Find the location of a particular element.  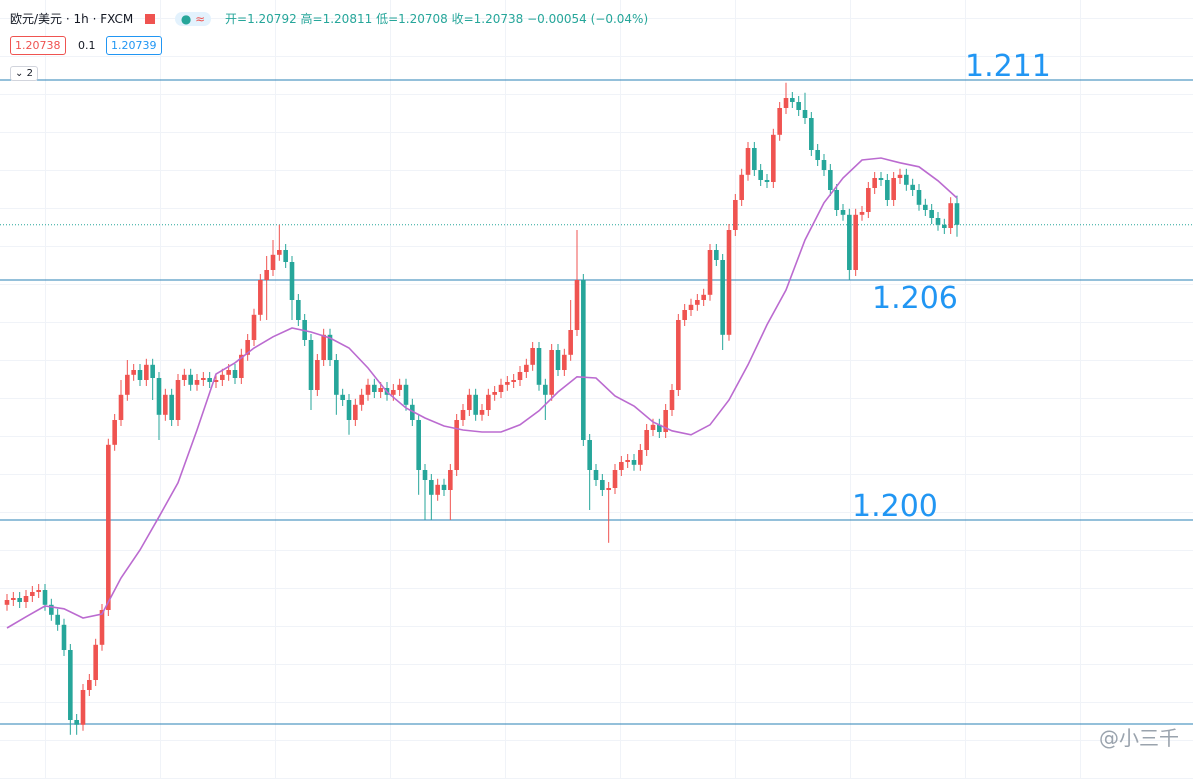

buy-price: 1.20739 is located at coordinates (134, 45).